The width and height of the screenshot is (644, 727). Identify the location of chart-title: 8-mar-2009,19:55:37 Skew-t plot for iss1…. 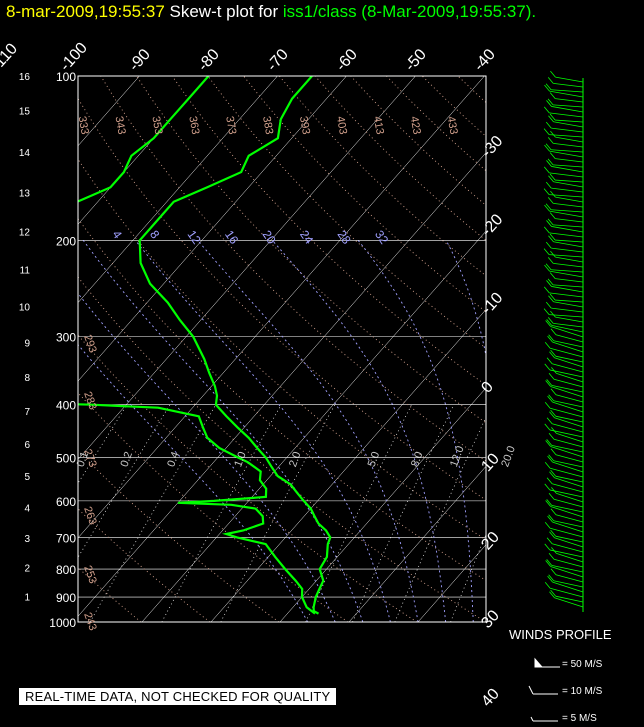
(271, 12).